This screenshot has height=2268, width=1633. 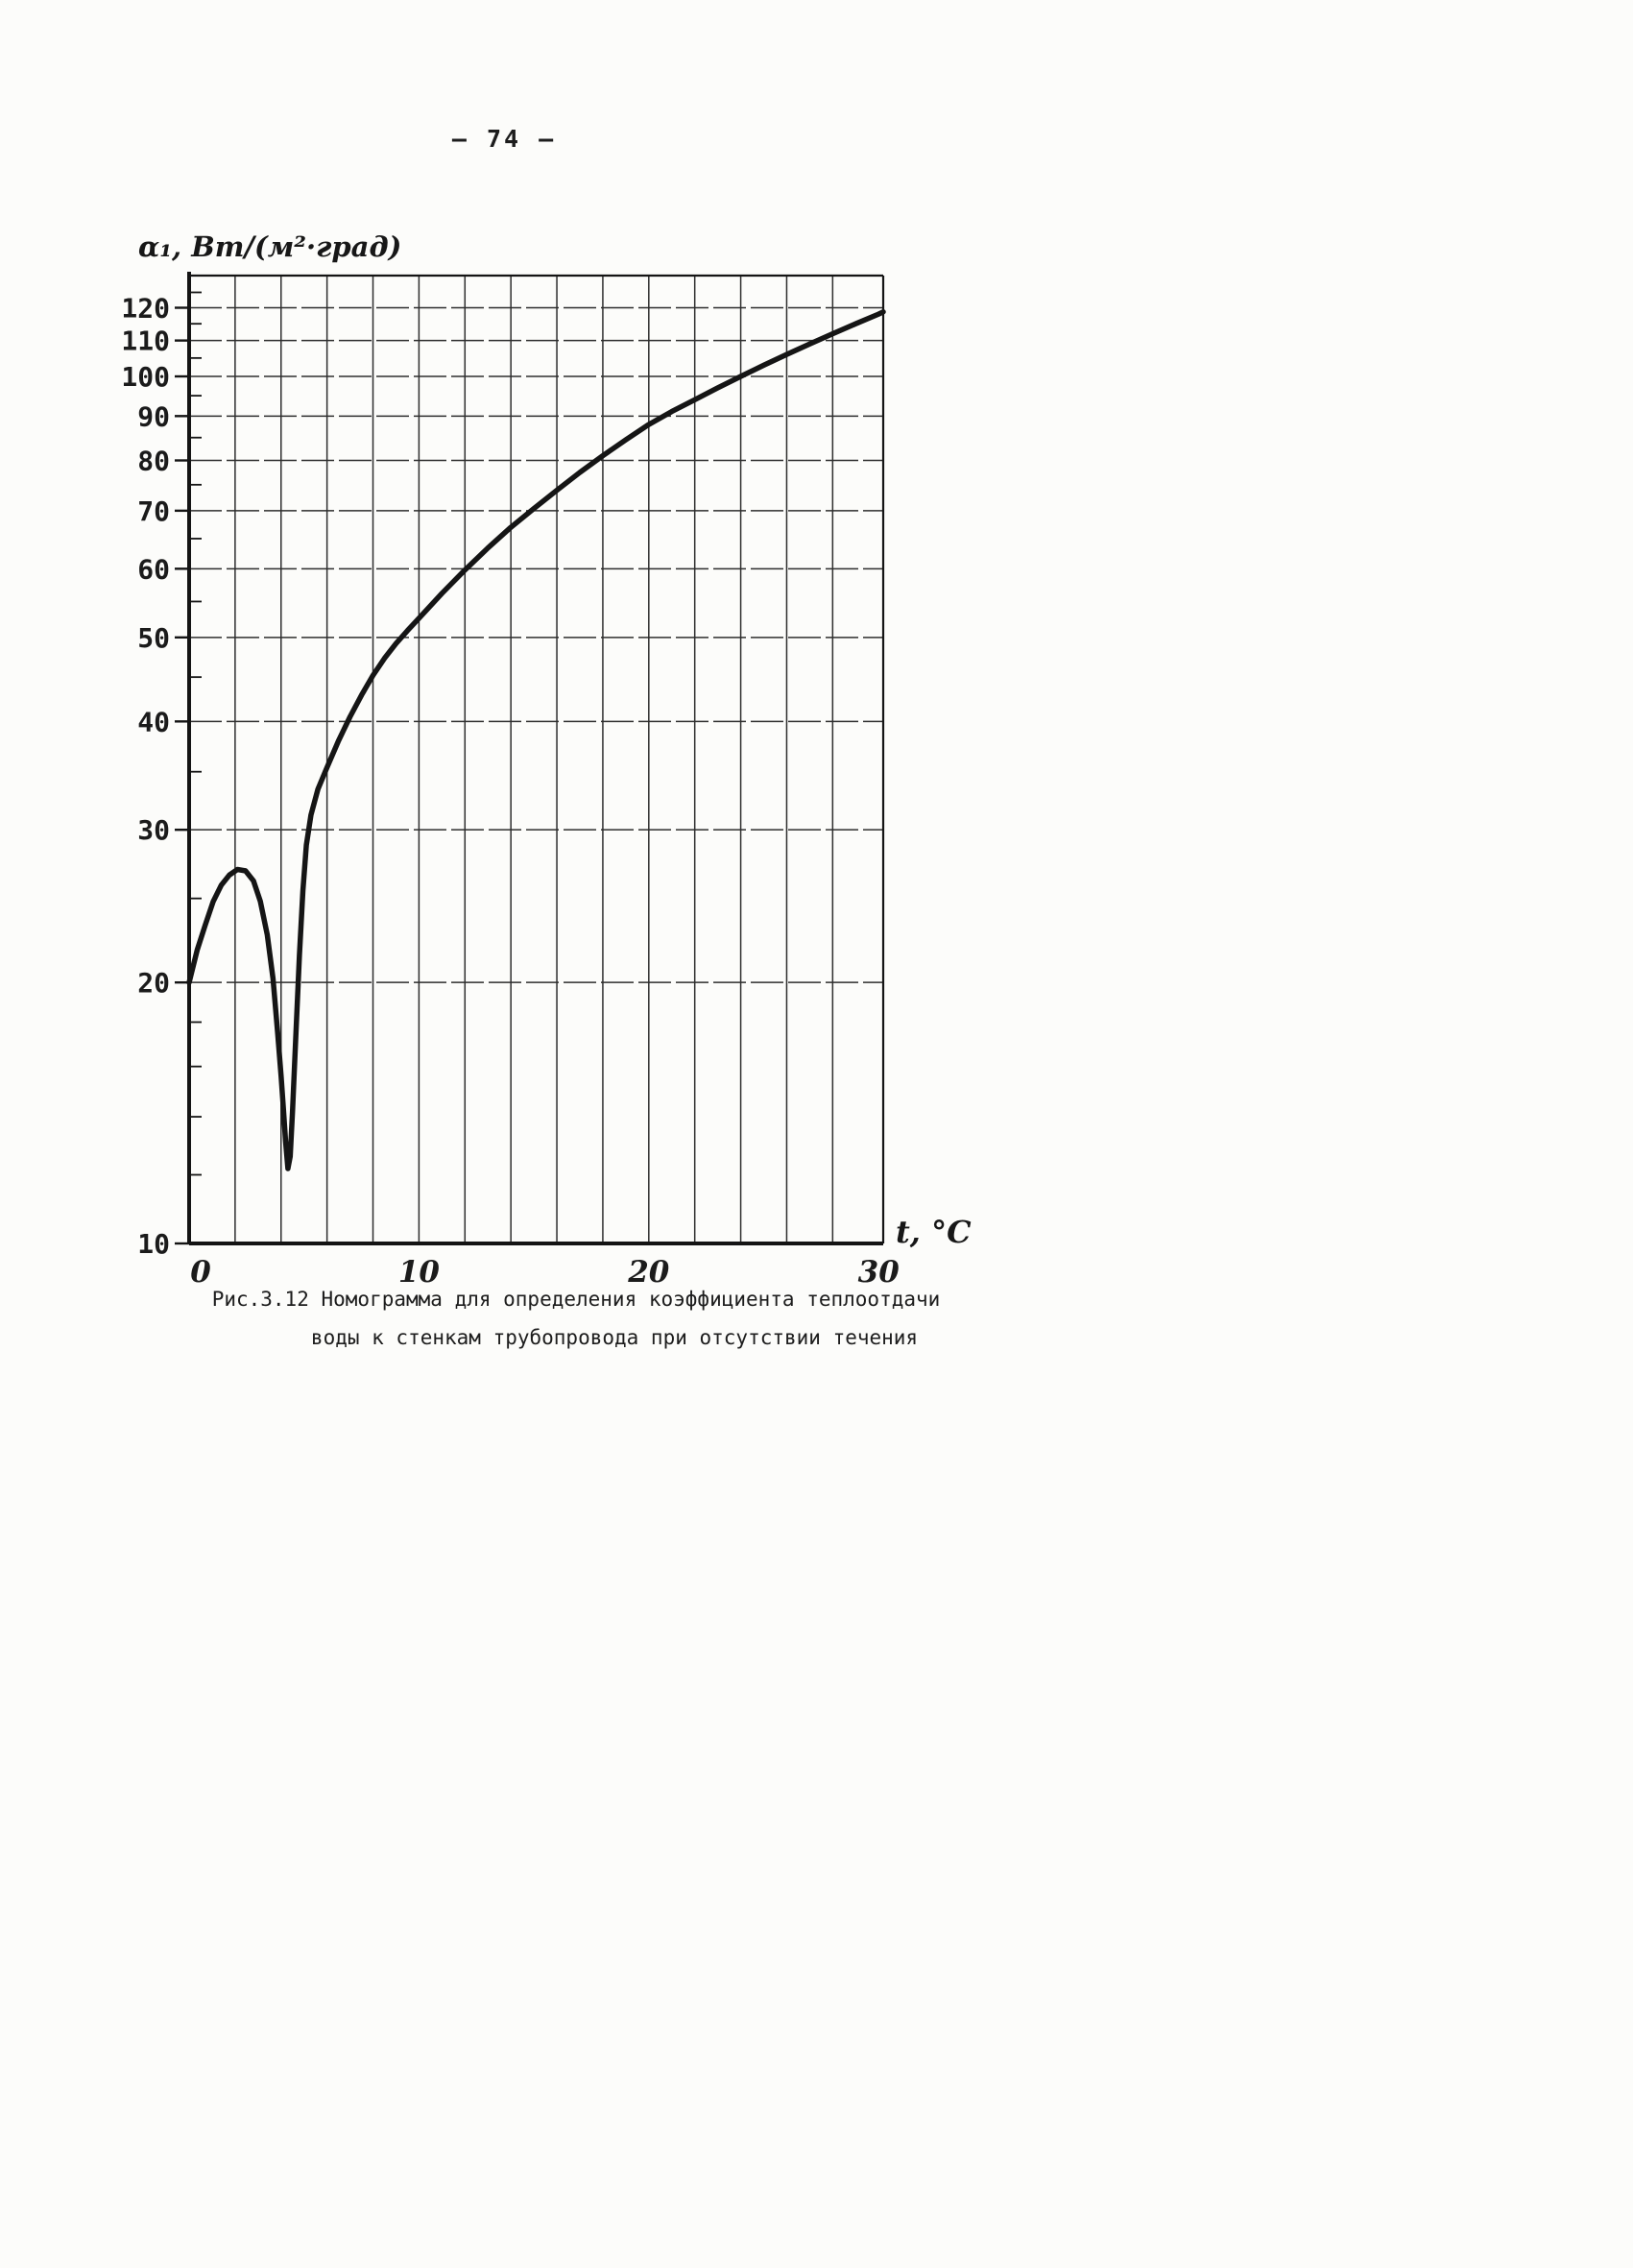 What do you see at coordinates (153, 721) in the screenshot?
I see `y-tick-label: 40` at bounding box center [153, 721].